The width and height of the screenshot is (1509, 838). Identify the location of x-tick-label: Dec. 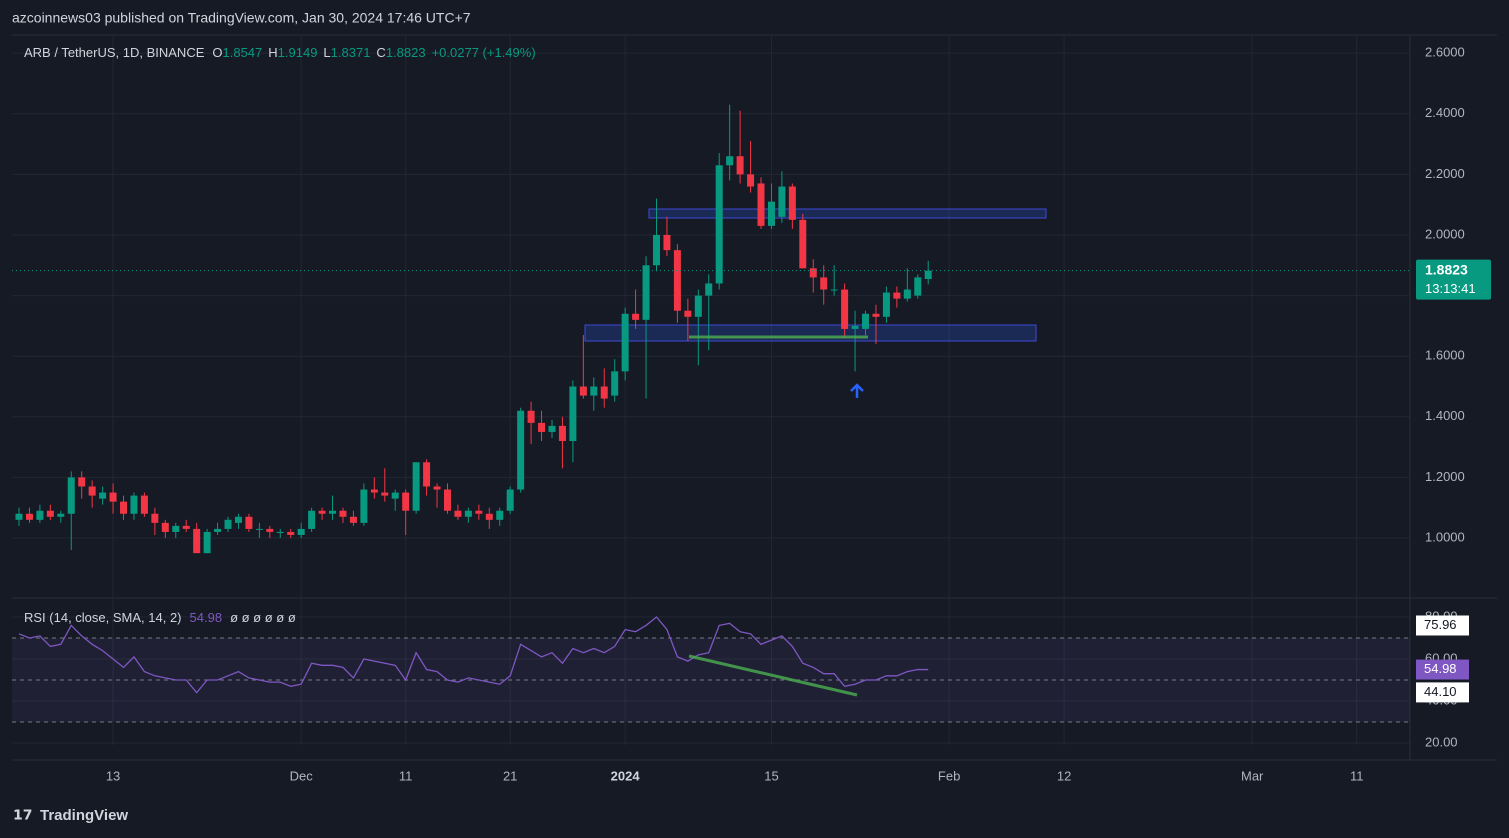
(302, 775).